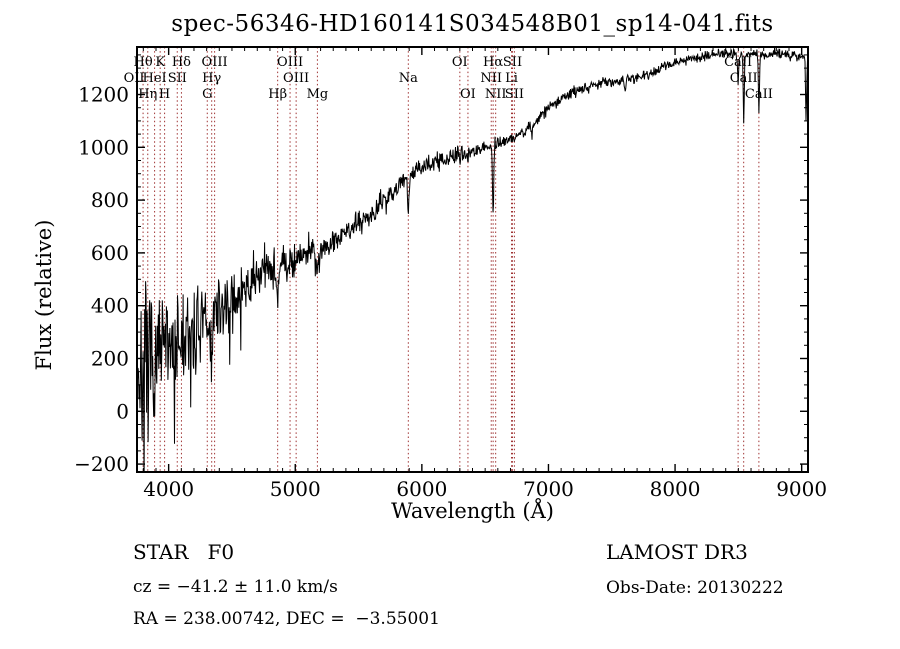 The image size is (900, 649). What do you see at coordinates (421, 489) in the screenshot?
I see `x-tick-label: 6000` at bounding box center [421, 489].